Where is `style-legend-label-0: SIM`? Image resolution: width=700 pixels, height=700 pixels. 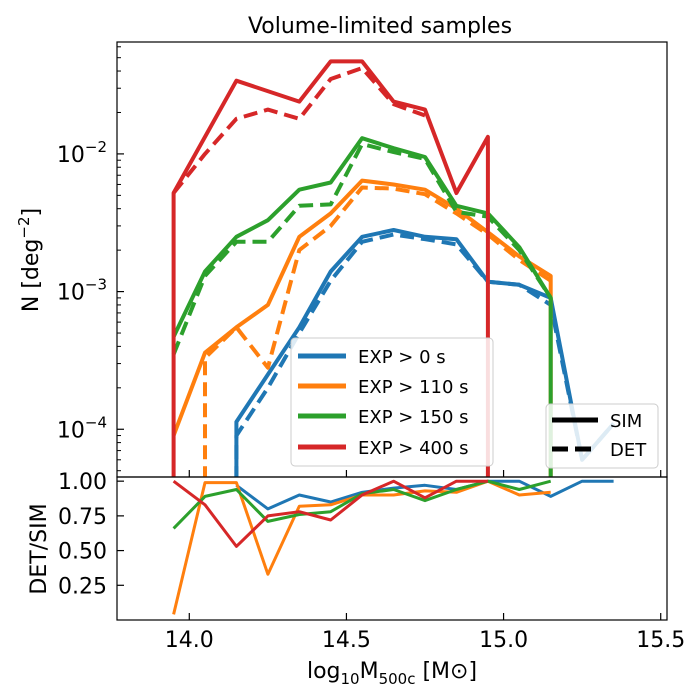
style-legend-label-0: SIM is located at coordinates (626, 421).